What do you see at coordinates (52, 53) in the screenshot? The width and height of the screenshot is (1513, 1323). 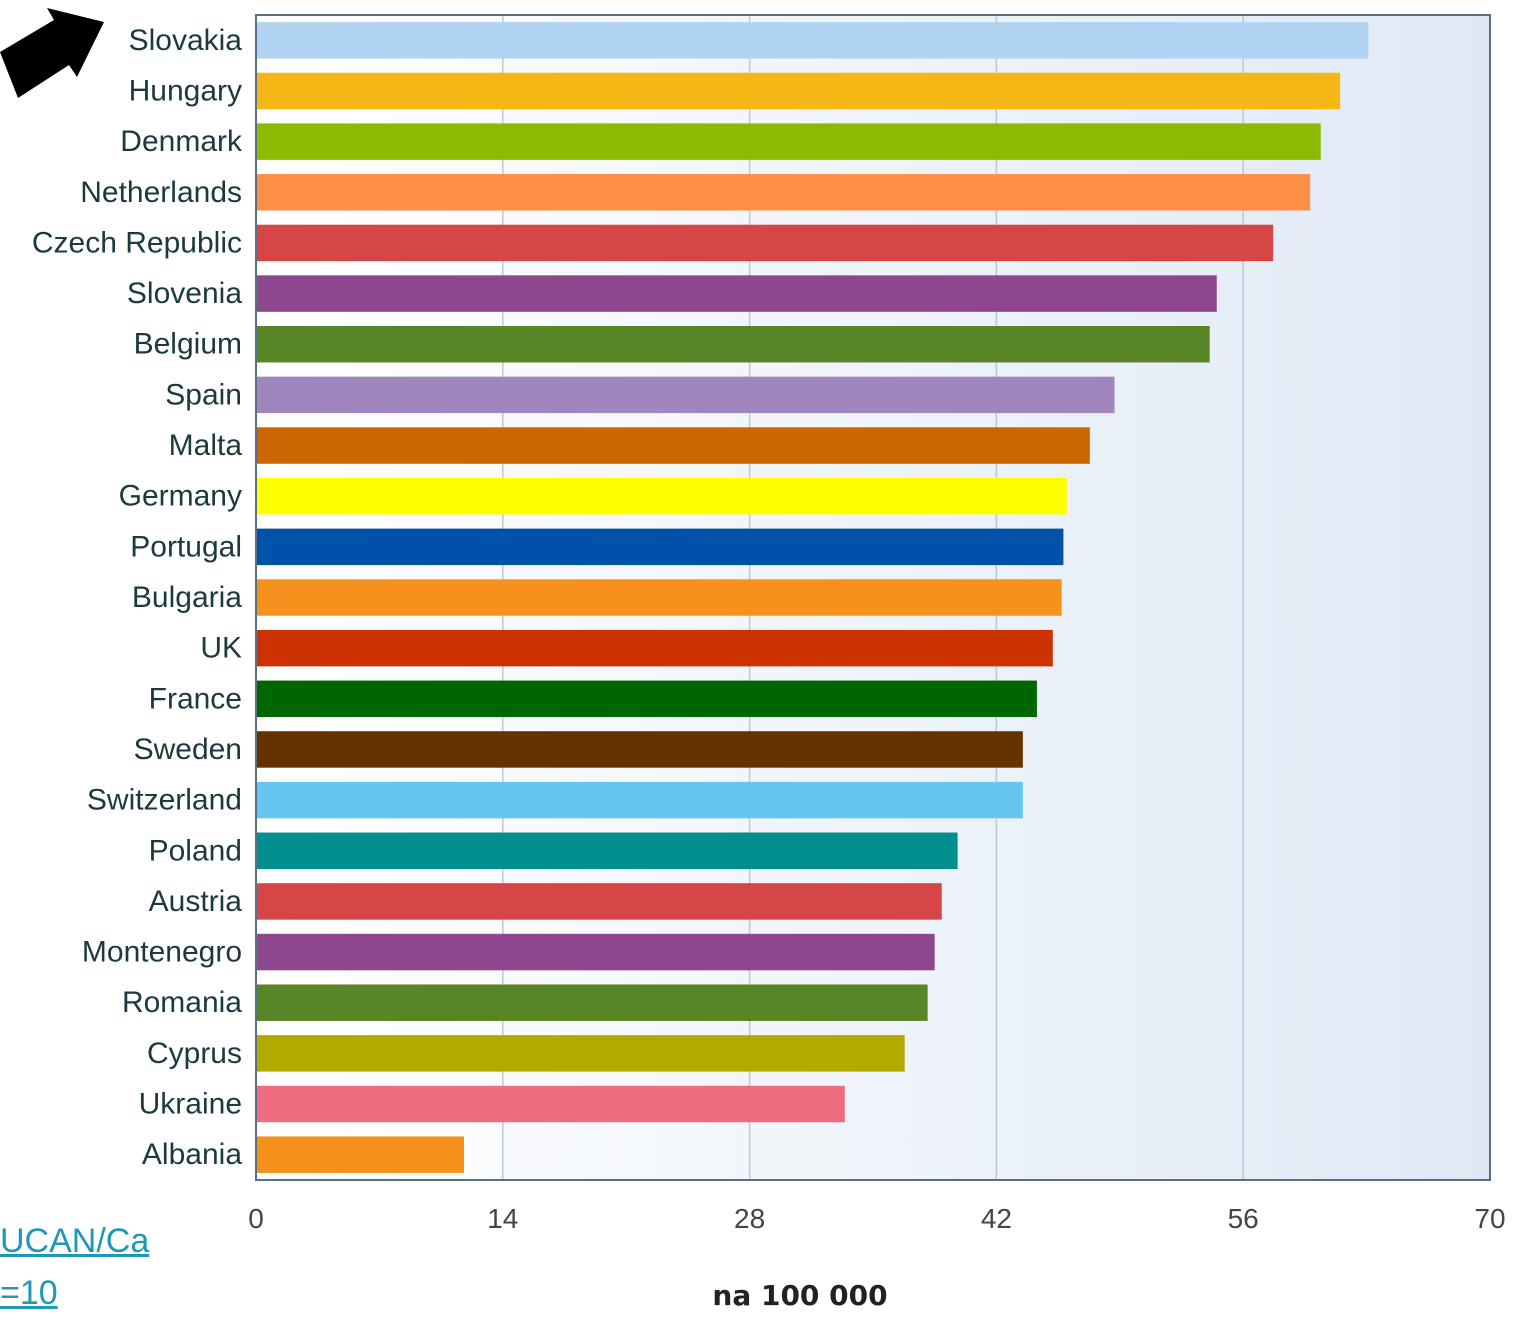 I see `pointer-arrow-icon` at bounding box center [52, 53].